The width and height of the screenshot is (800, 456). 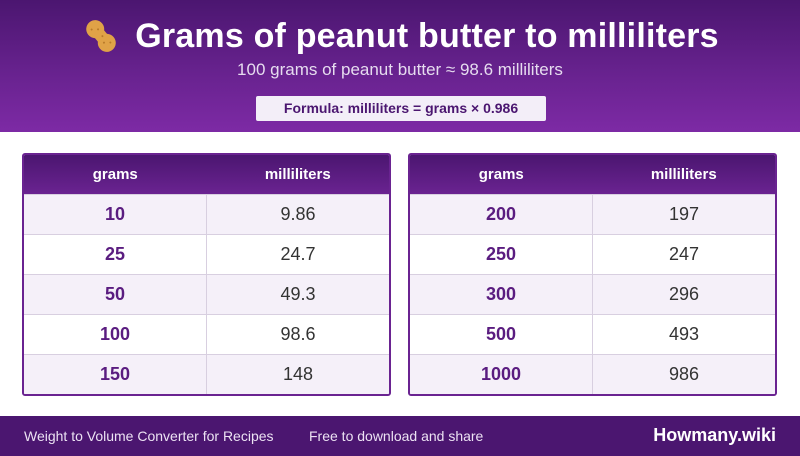 What do you see at coordinates (501, 334) in the screenshot?
I see `grams-cell: 500` at bounding box center [501, 334].